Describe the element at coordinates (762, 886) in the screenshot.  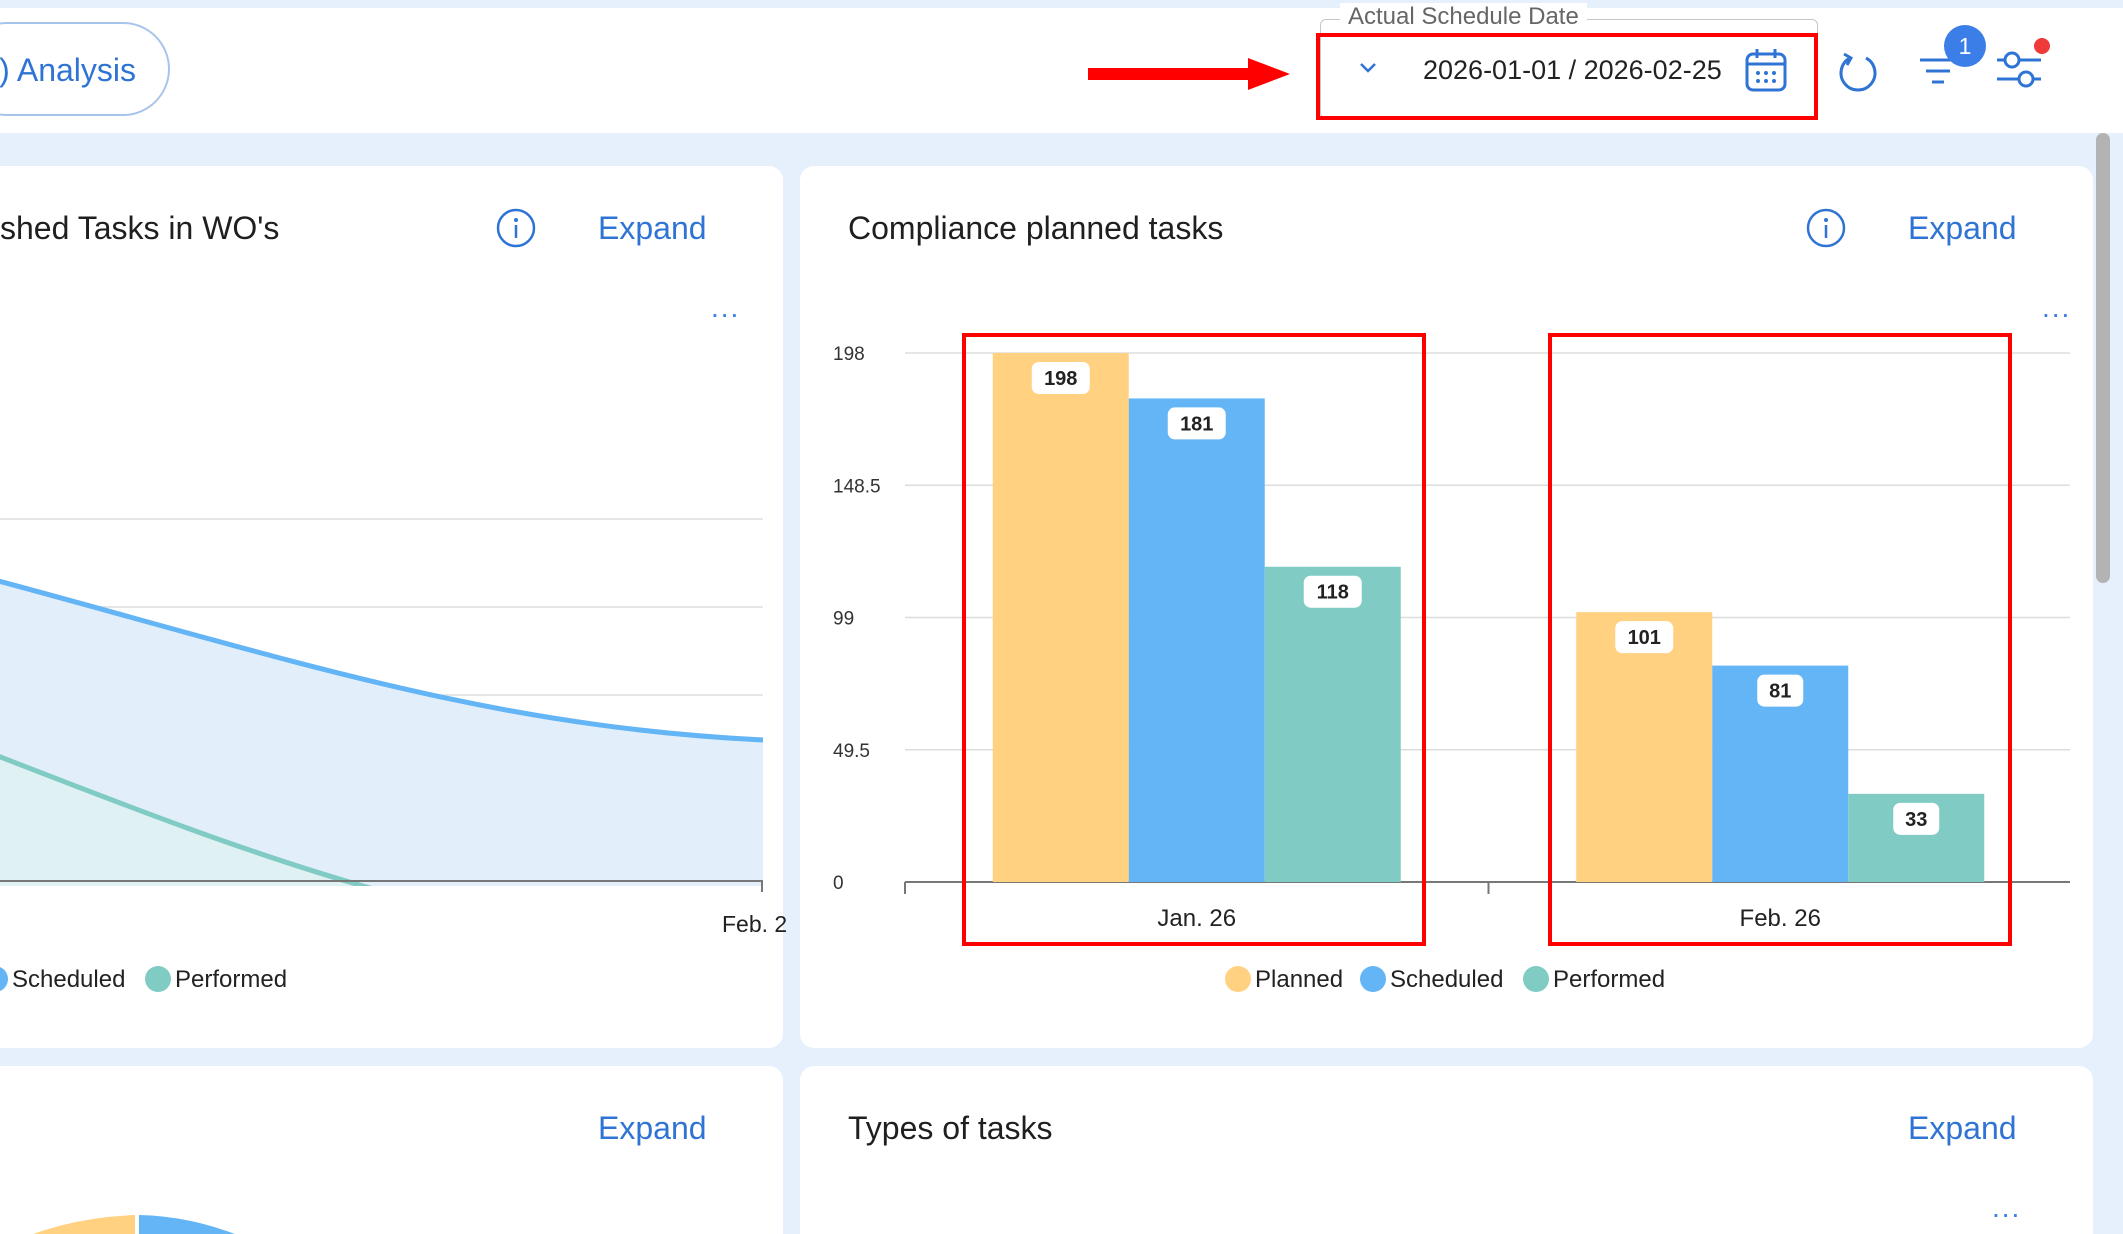
I see `x-axis-tick` at that location.